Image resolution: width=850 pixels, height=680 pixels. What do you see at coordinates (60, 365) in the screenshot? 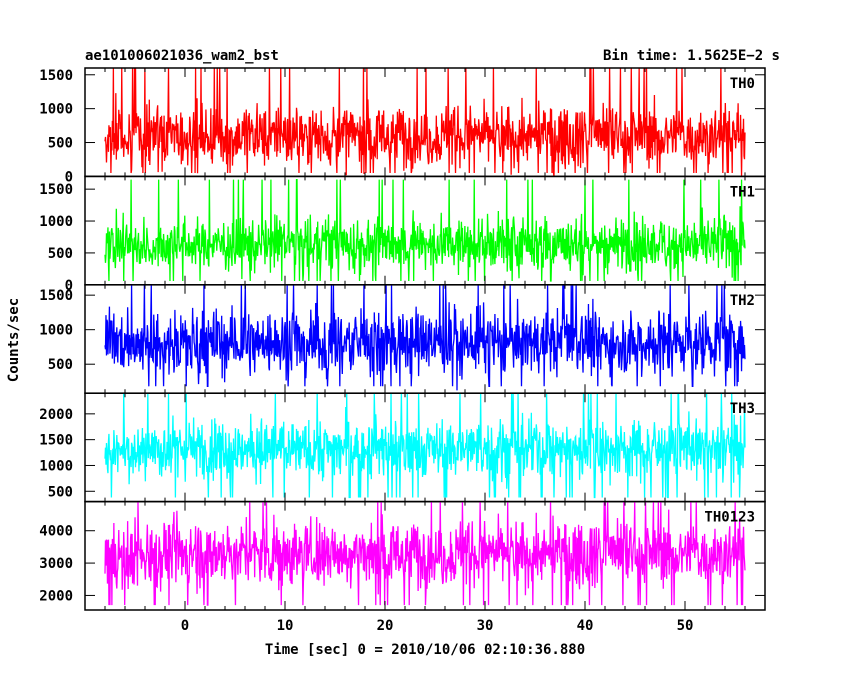
I see `y-tick-label-th2: 500` at bounding box center [60, 365].